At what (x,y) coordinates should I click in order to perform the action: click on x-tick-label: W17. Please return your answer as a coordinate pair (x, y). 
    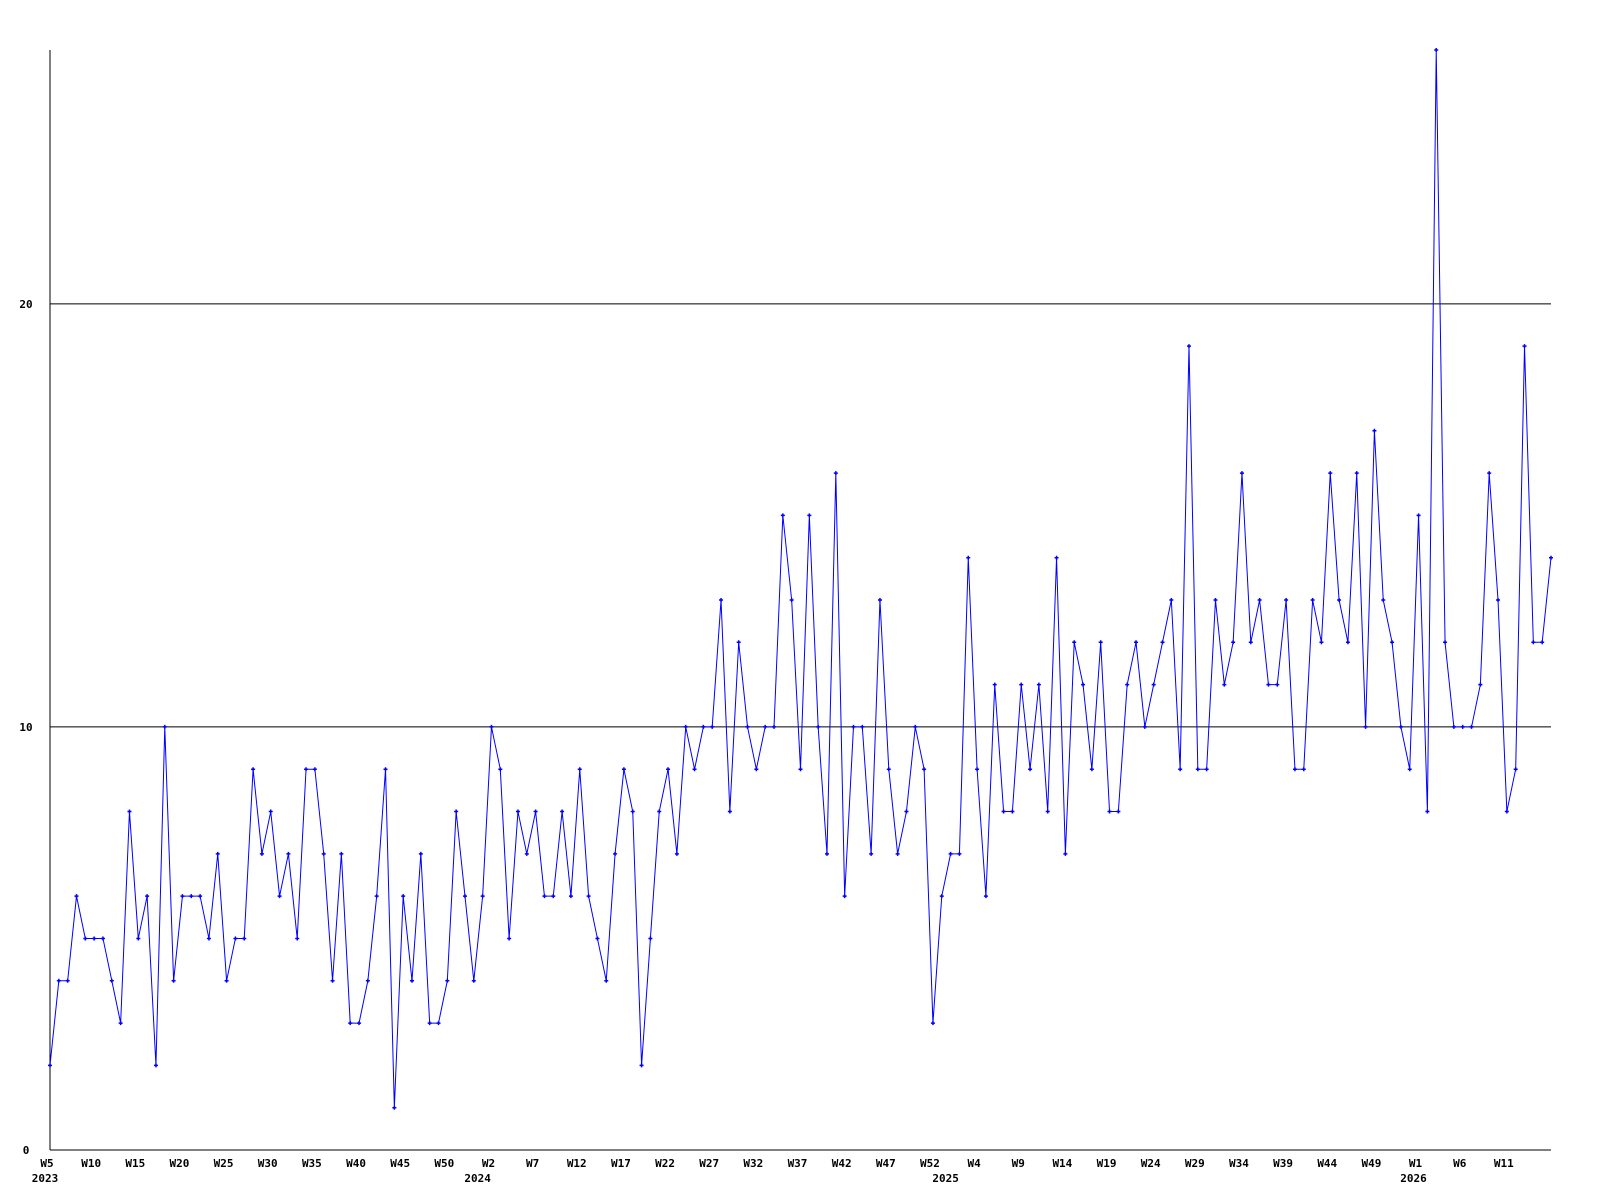
    Looking at the image, I should click on (621, 1163).